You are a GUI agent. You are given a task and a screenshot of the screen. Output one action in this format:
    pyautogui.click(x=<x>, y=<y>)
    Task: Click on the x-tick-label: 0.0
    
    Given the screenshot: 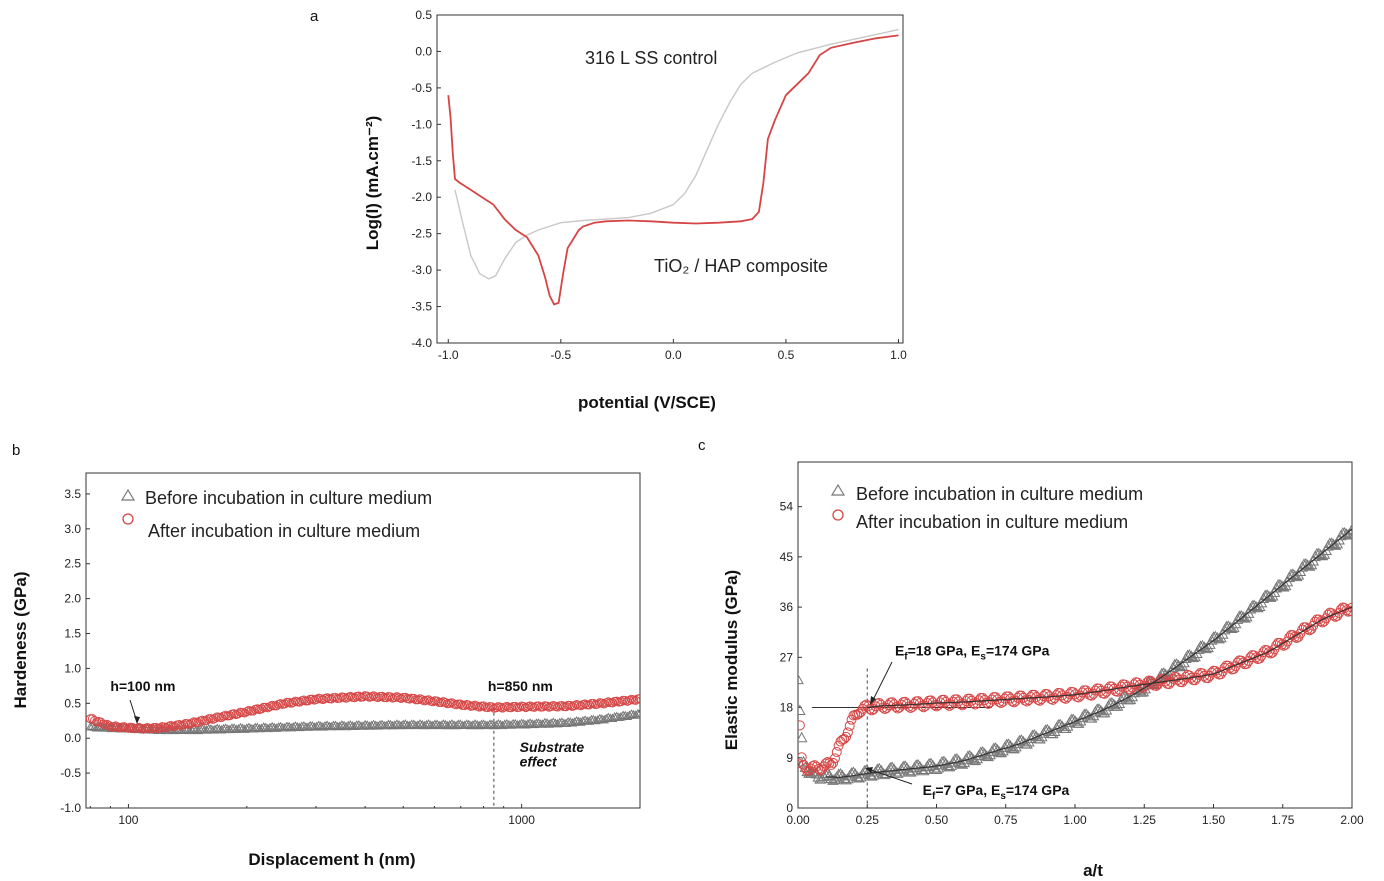 What is the action you would take?
    pyautogui.click(x=673, y=355)
    